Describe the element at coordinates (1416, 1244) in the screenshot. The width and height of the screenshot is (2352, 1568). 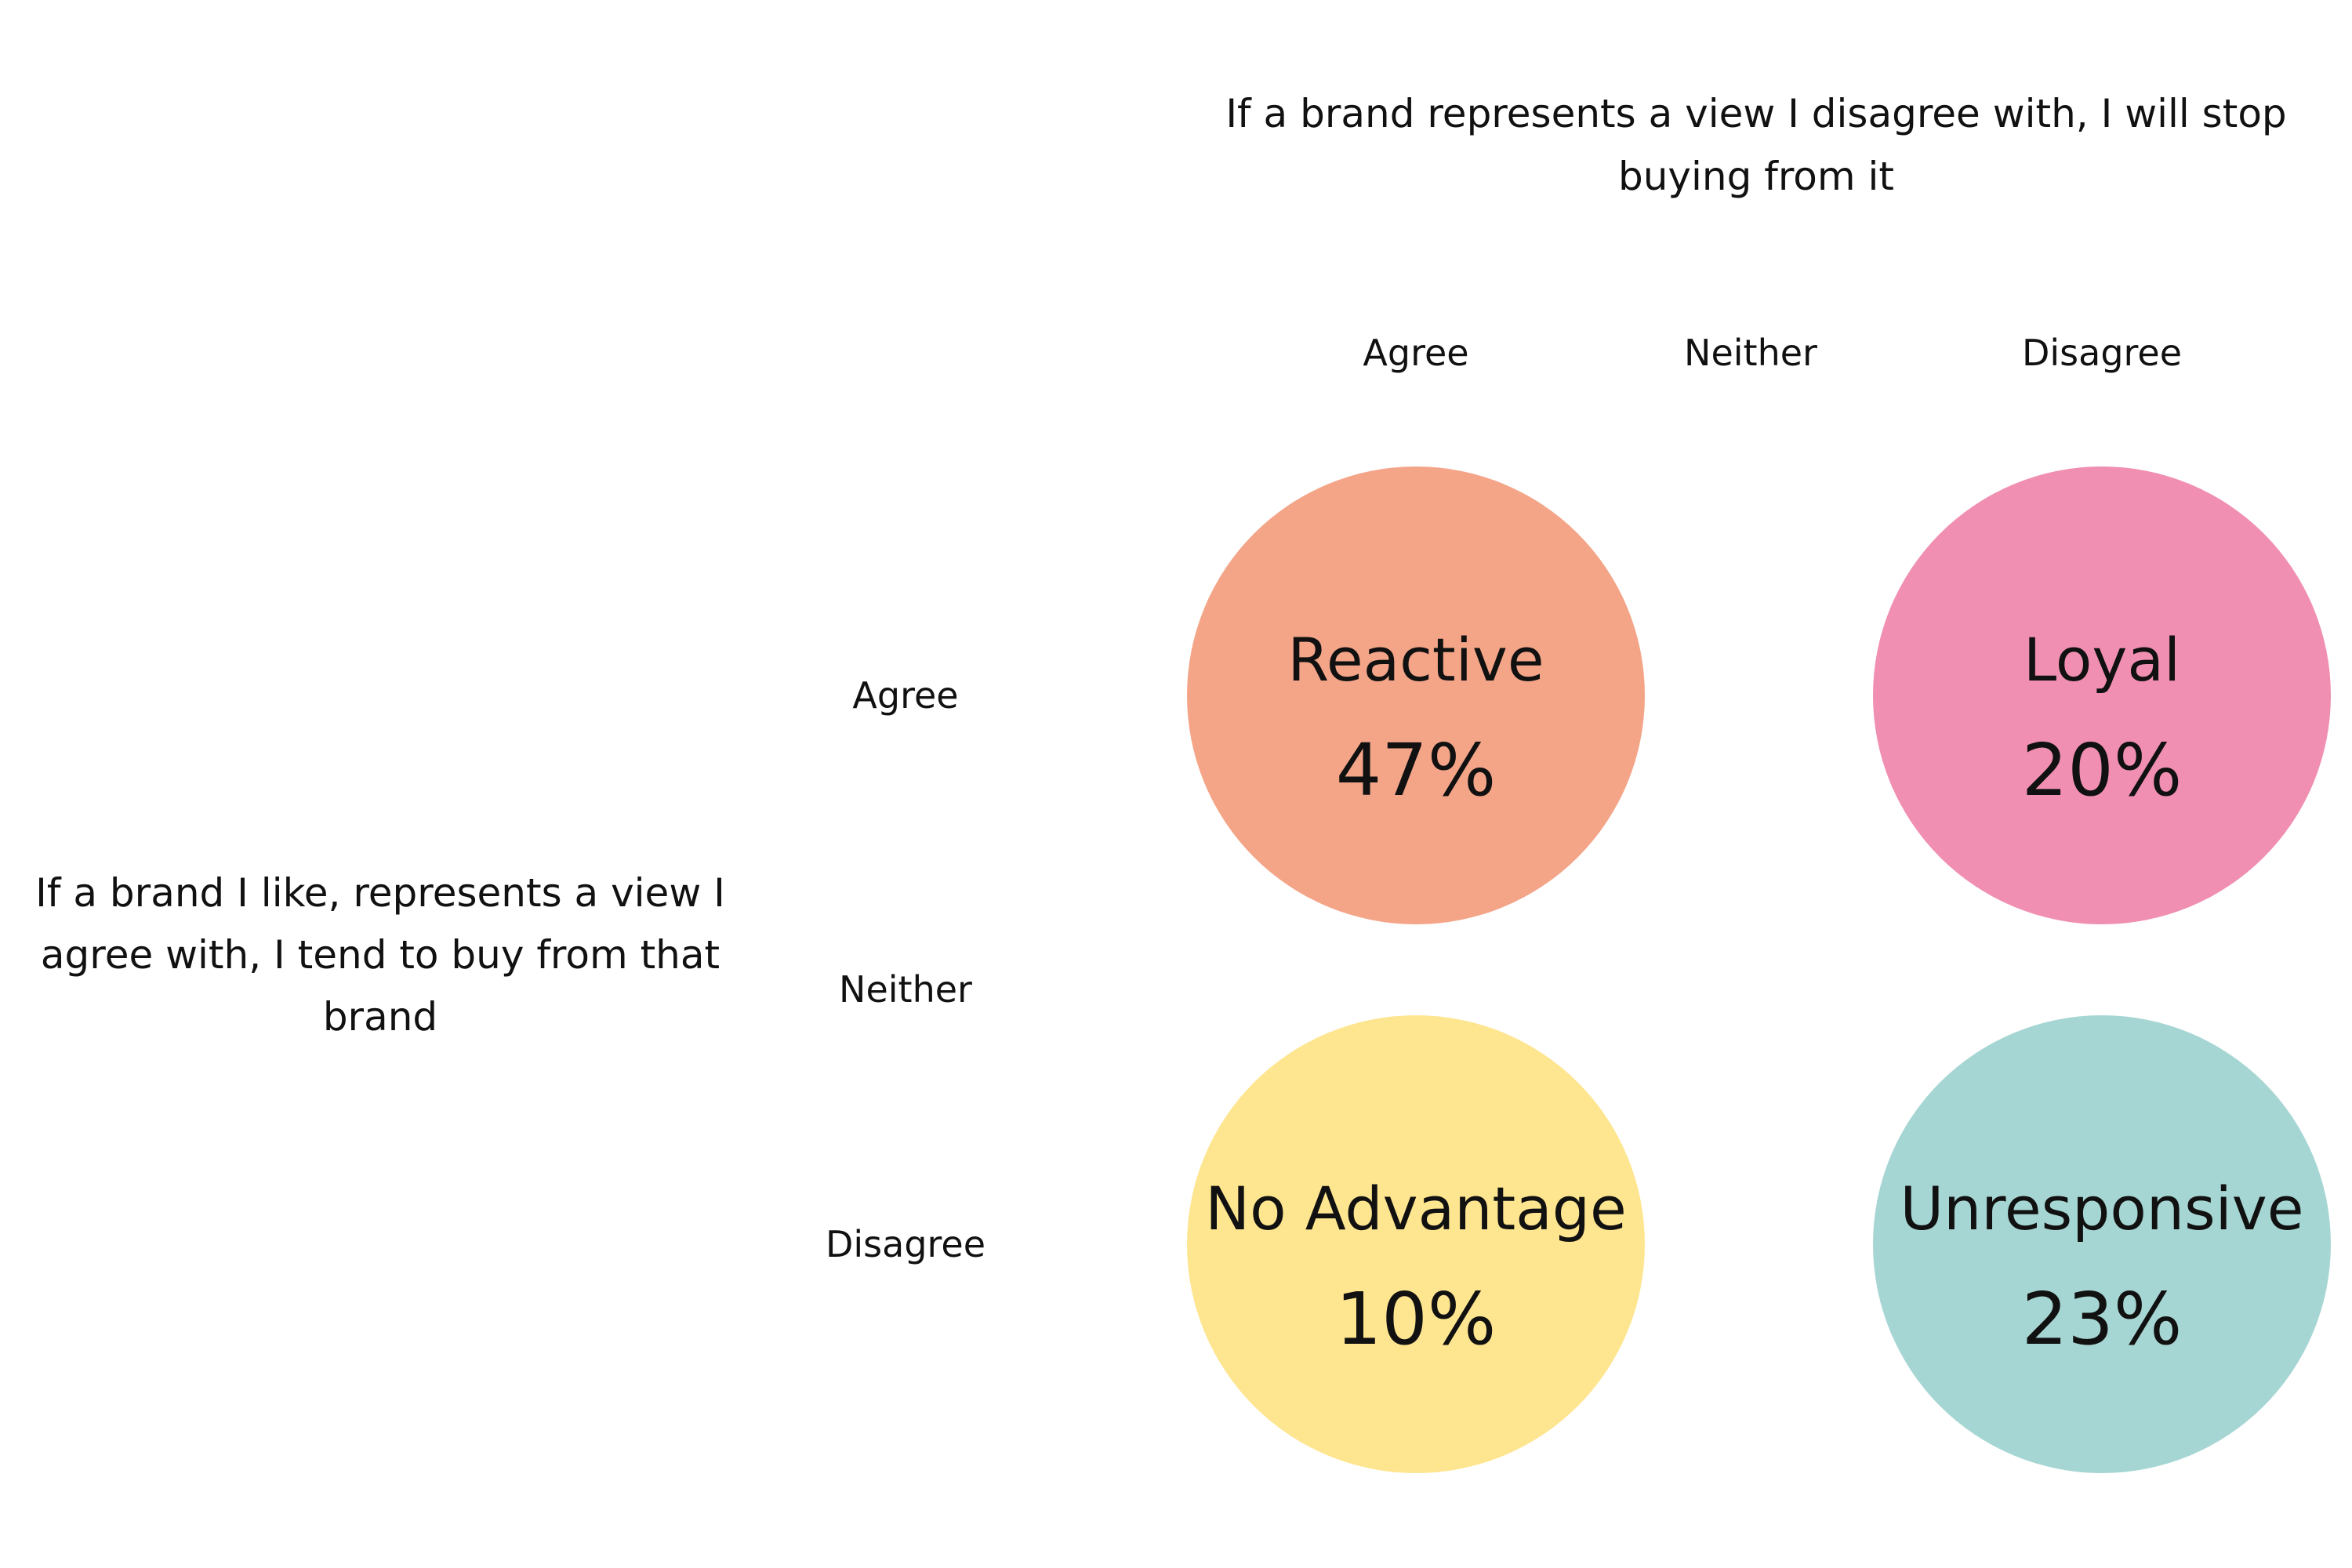
I see `segment-circle-no-advantage` at that location.